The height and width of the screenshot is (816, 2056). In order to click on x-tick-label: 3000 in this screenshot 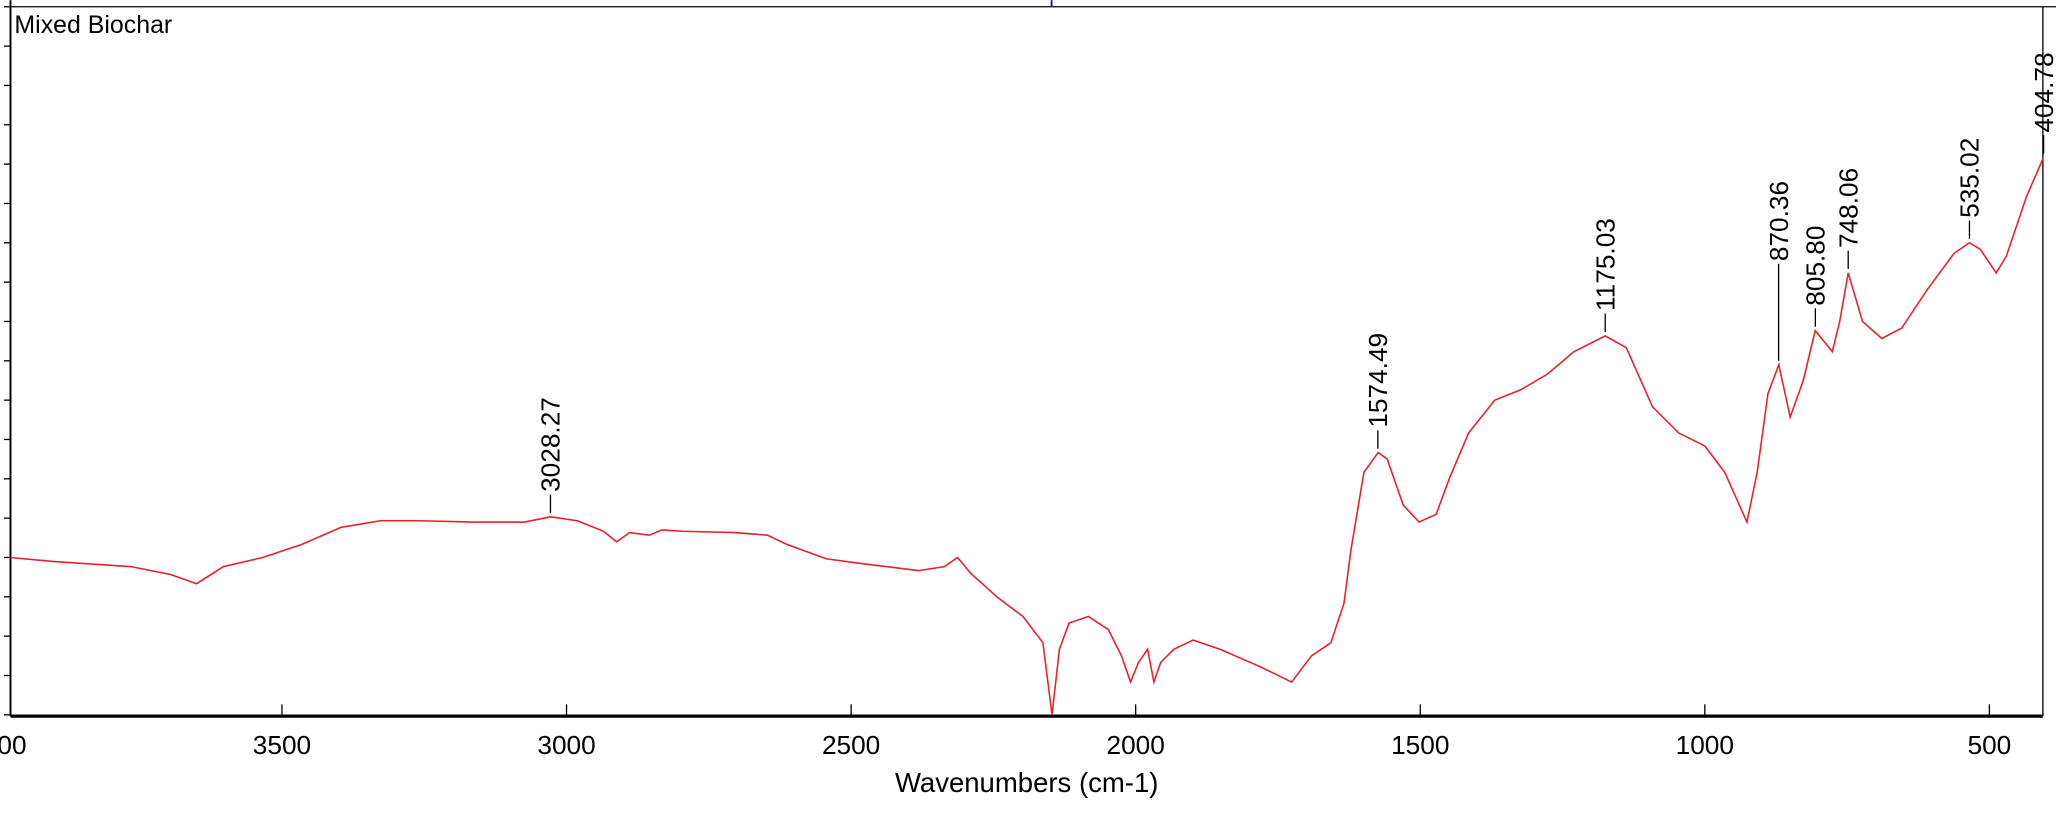, I will do `click(566, 745)`.